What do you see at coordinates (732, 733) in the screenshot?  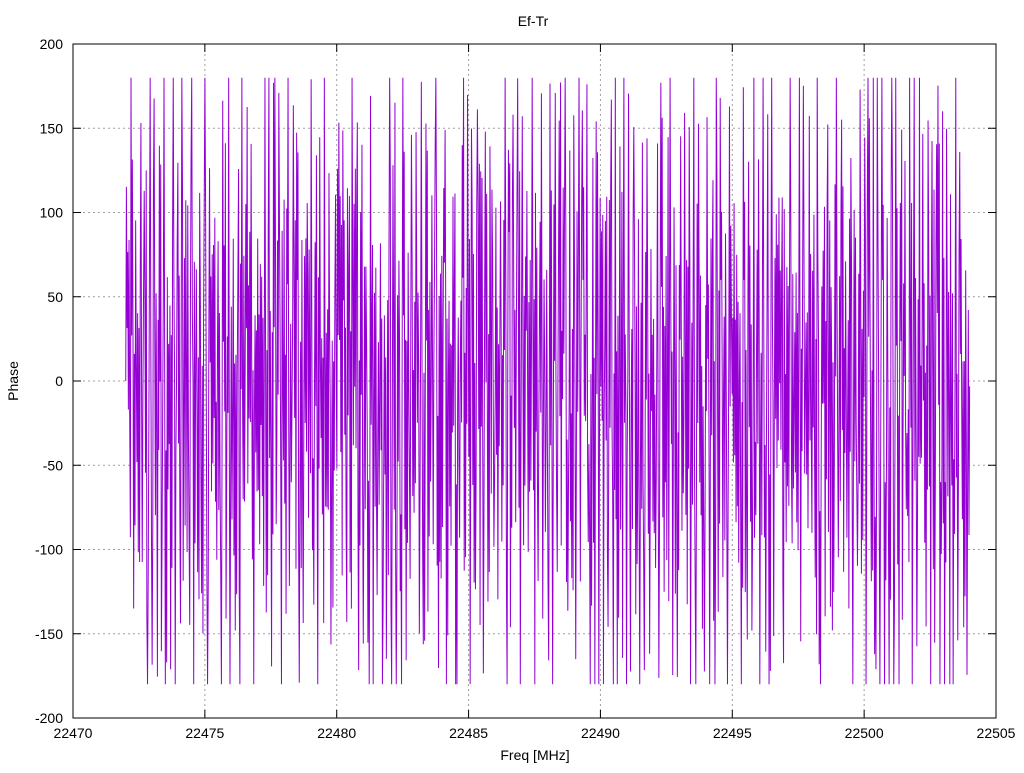 I see `x-tick-label: 22495` at bounding box center [732, 733].